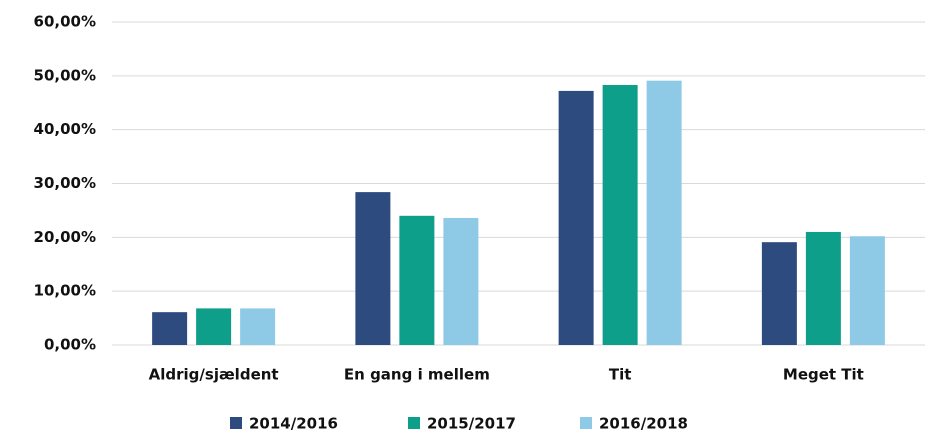  Describe the element at coordinates (65, 22) in the screenshot. I see `y-tick-label: 60,00%` at that location.